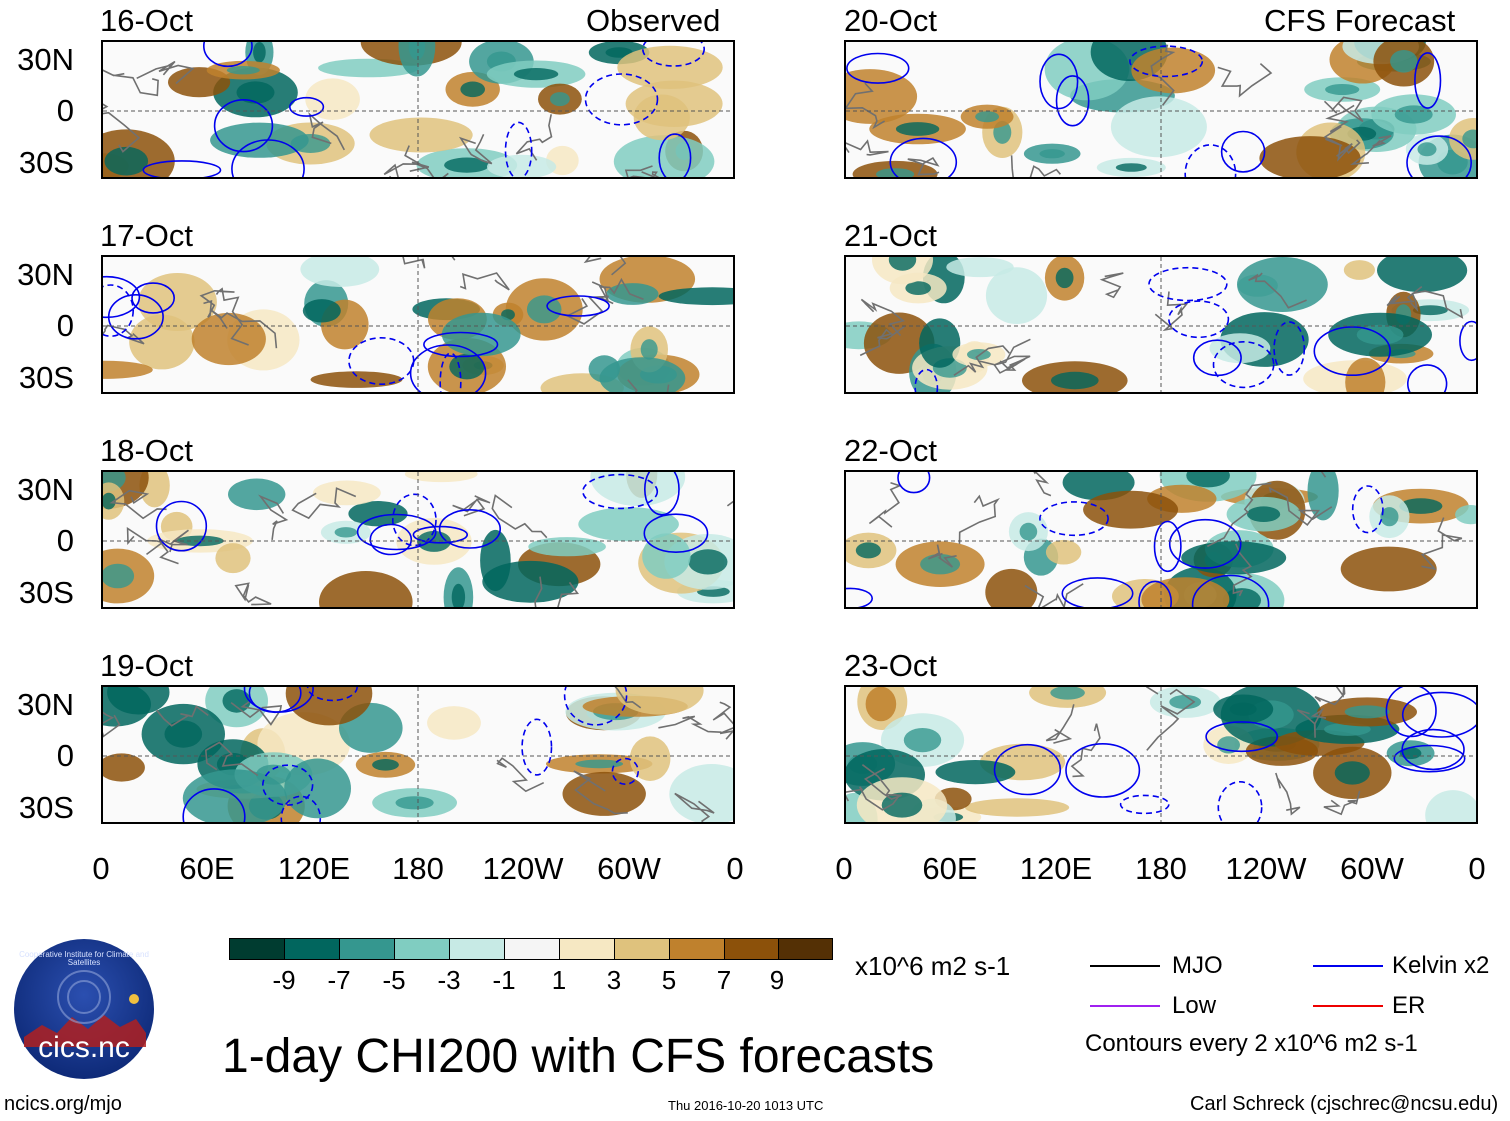 The width and height of the screenshot is (1510, 1121). What do you see at coordinates (614, 980) in the screenshot?
I see `colorbar-label: 3` at bounding box center [614, 980].